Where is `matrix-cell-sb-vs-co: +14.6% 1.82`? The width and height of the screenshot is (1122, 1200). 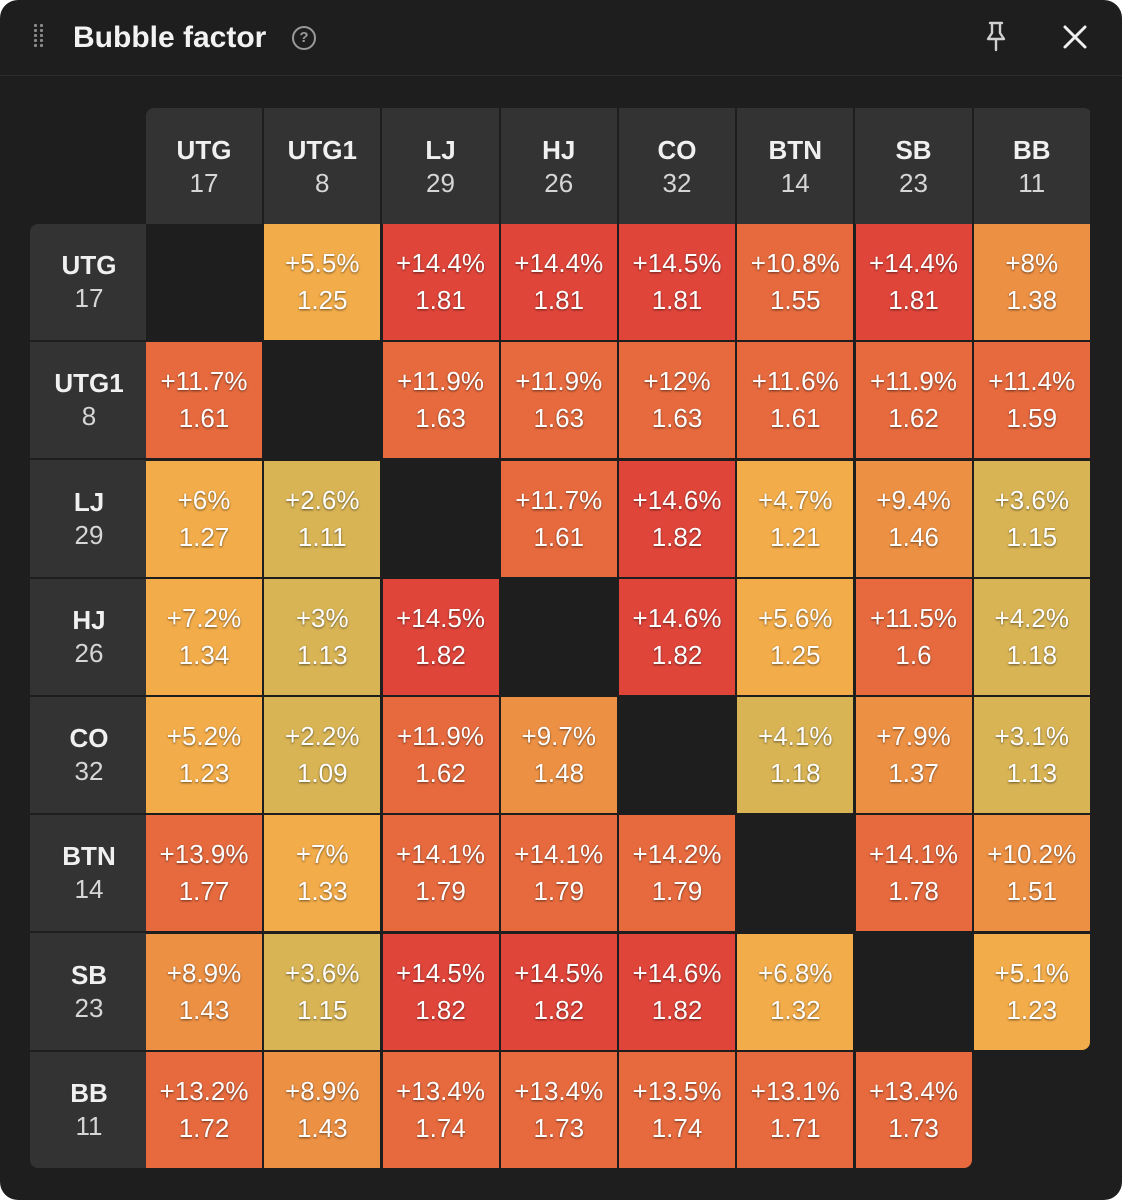
matrix-cell-sb-vs-co: +14.6% 1.82 is located at coordinates (677, 991).